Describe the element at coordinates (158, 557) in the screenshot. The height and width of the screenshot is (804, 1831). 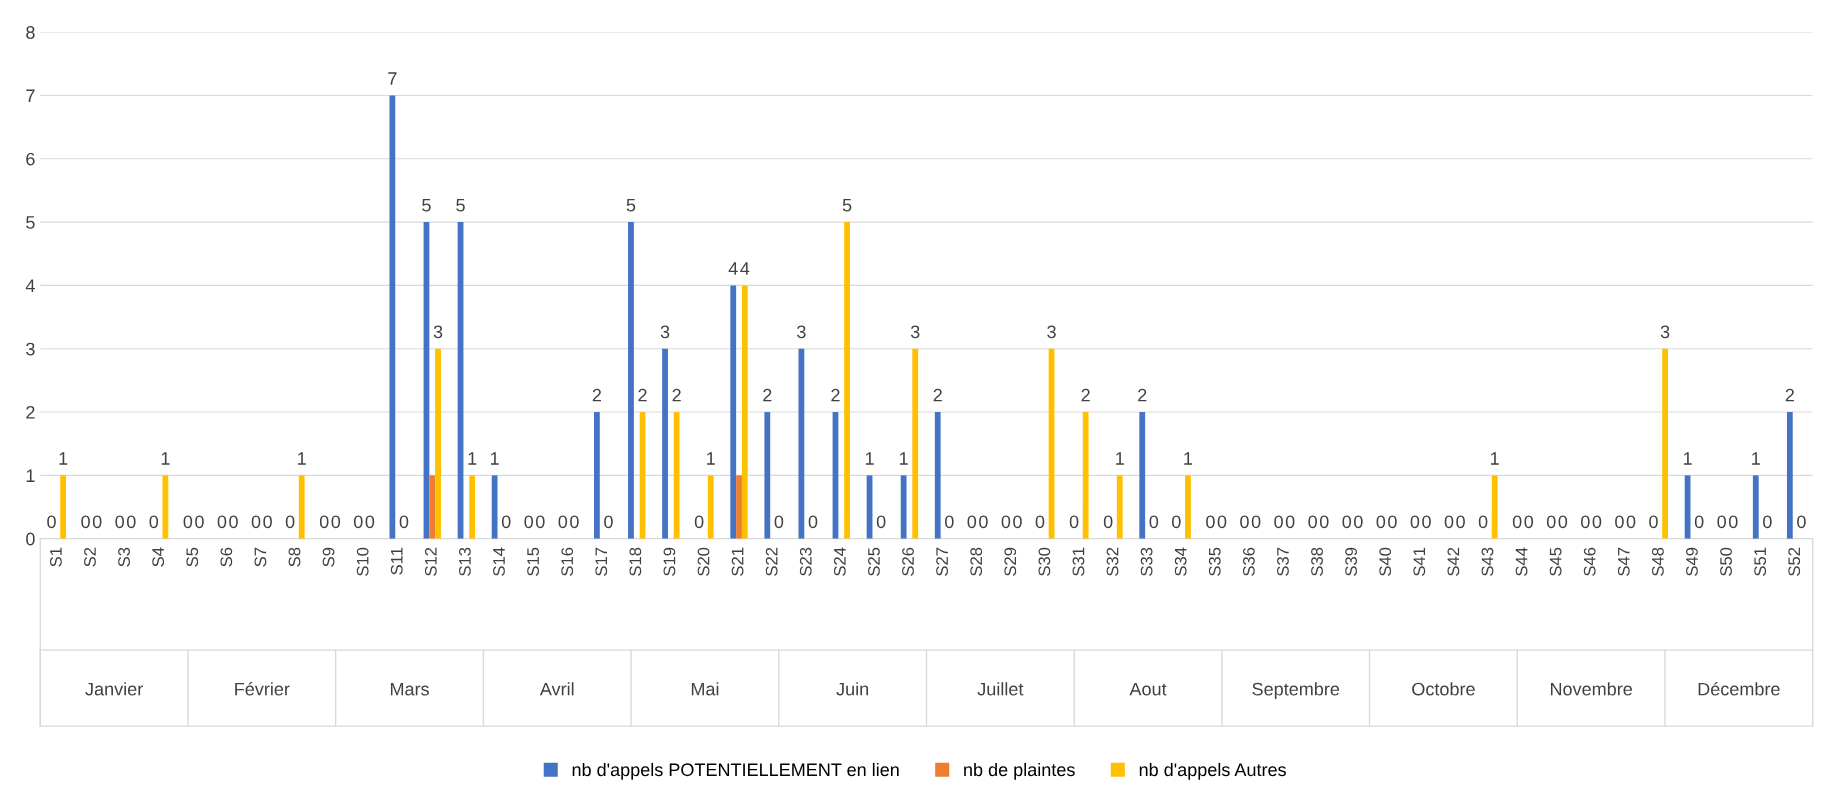
I see `x-tick-label: S4` at that location.